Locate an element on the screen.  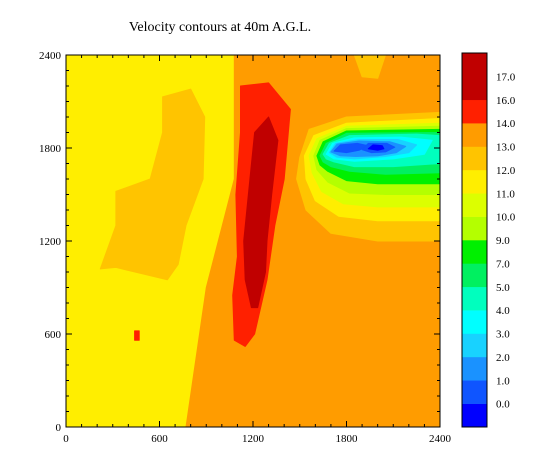
x-tick-label: 600 is located at coordinates (159, 439).